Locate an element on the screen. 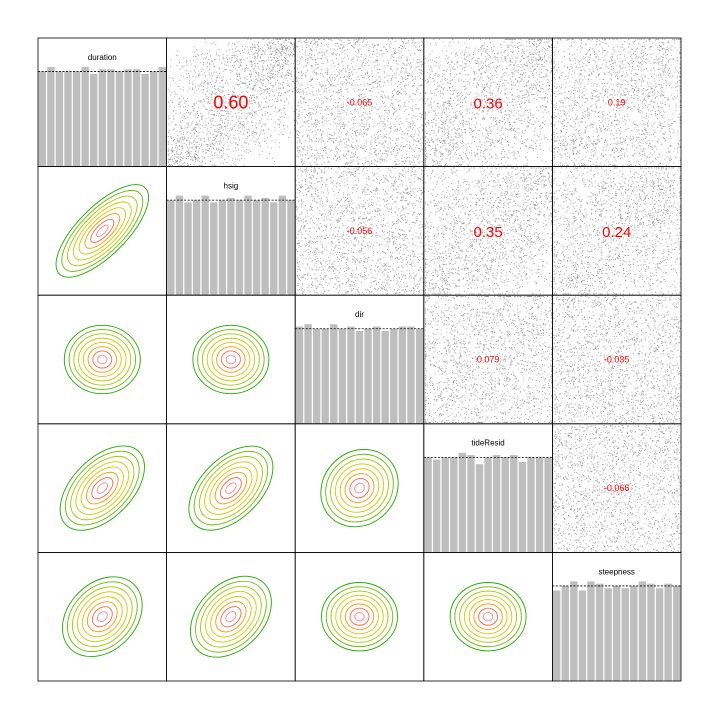  correlation-value: 0.079 is located at coordinates (488, 360).